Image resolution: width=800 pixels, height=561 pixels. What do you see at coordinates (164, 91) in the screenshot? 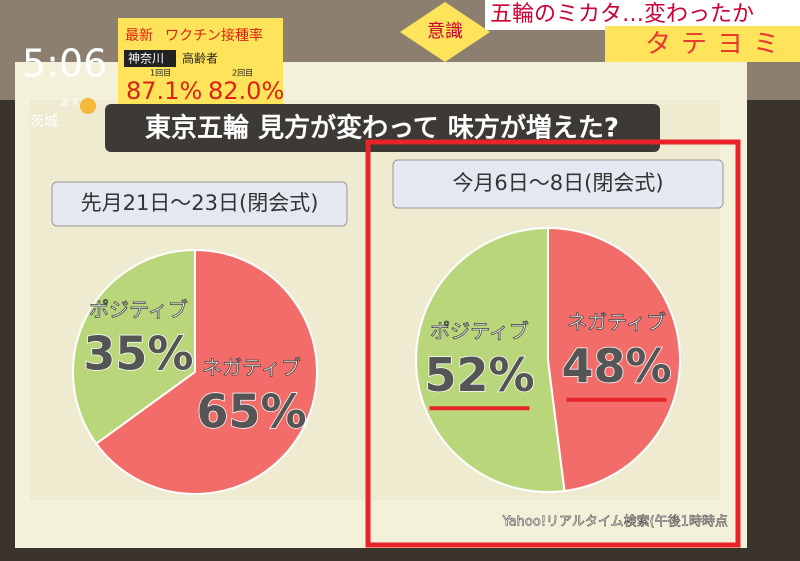
I see `dose1: 87.1%` at bounding box center [164, 91].